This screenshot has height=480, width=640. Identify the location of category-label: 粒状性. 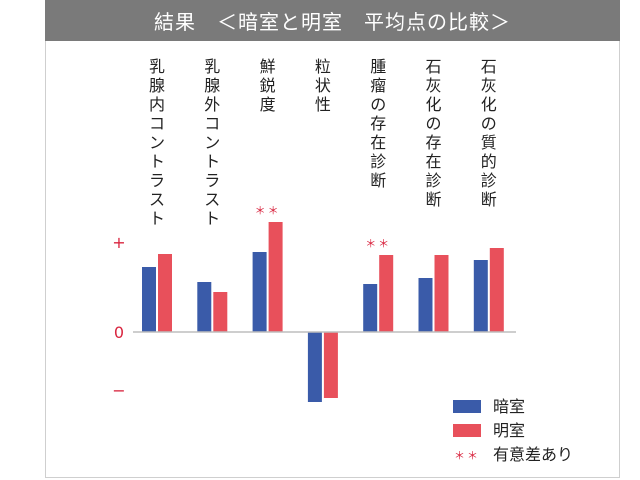
(323, 85).